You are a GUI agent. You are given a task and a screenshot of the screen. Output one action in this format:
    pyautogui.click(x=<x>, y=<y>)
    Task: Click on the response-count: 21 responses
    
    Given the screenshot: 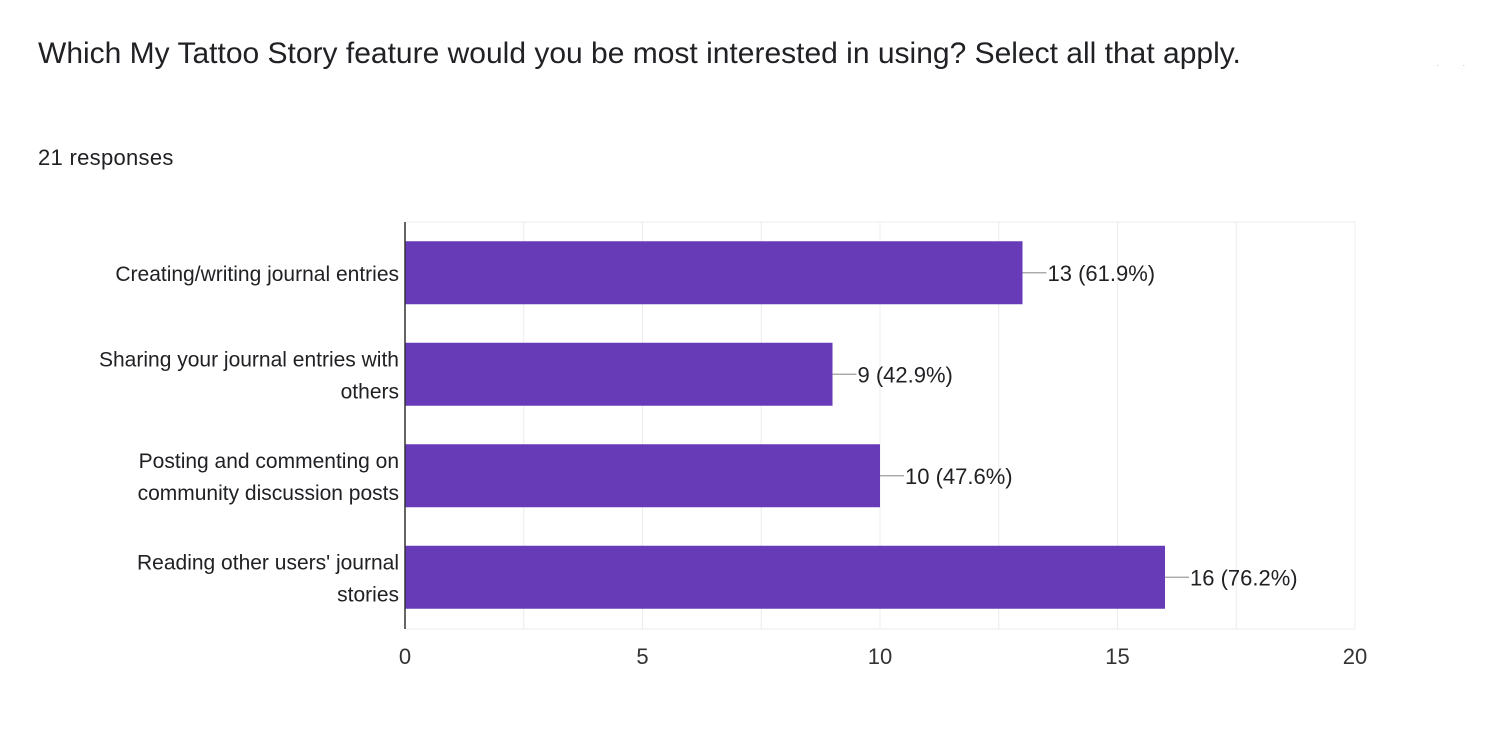 What is the action you would take?
    pyautogui.click(x=106, y=157)
    